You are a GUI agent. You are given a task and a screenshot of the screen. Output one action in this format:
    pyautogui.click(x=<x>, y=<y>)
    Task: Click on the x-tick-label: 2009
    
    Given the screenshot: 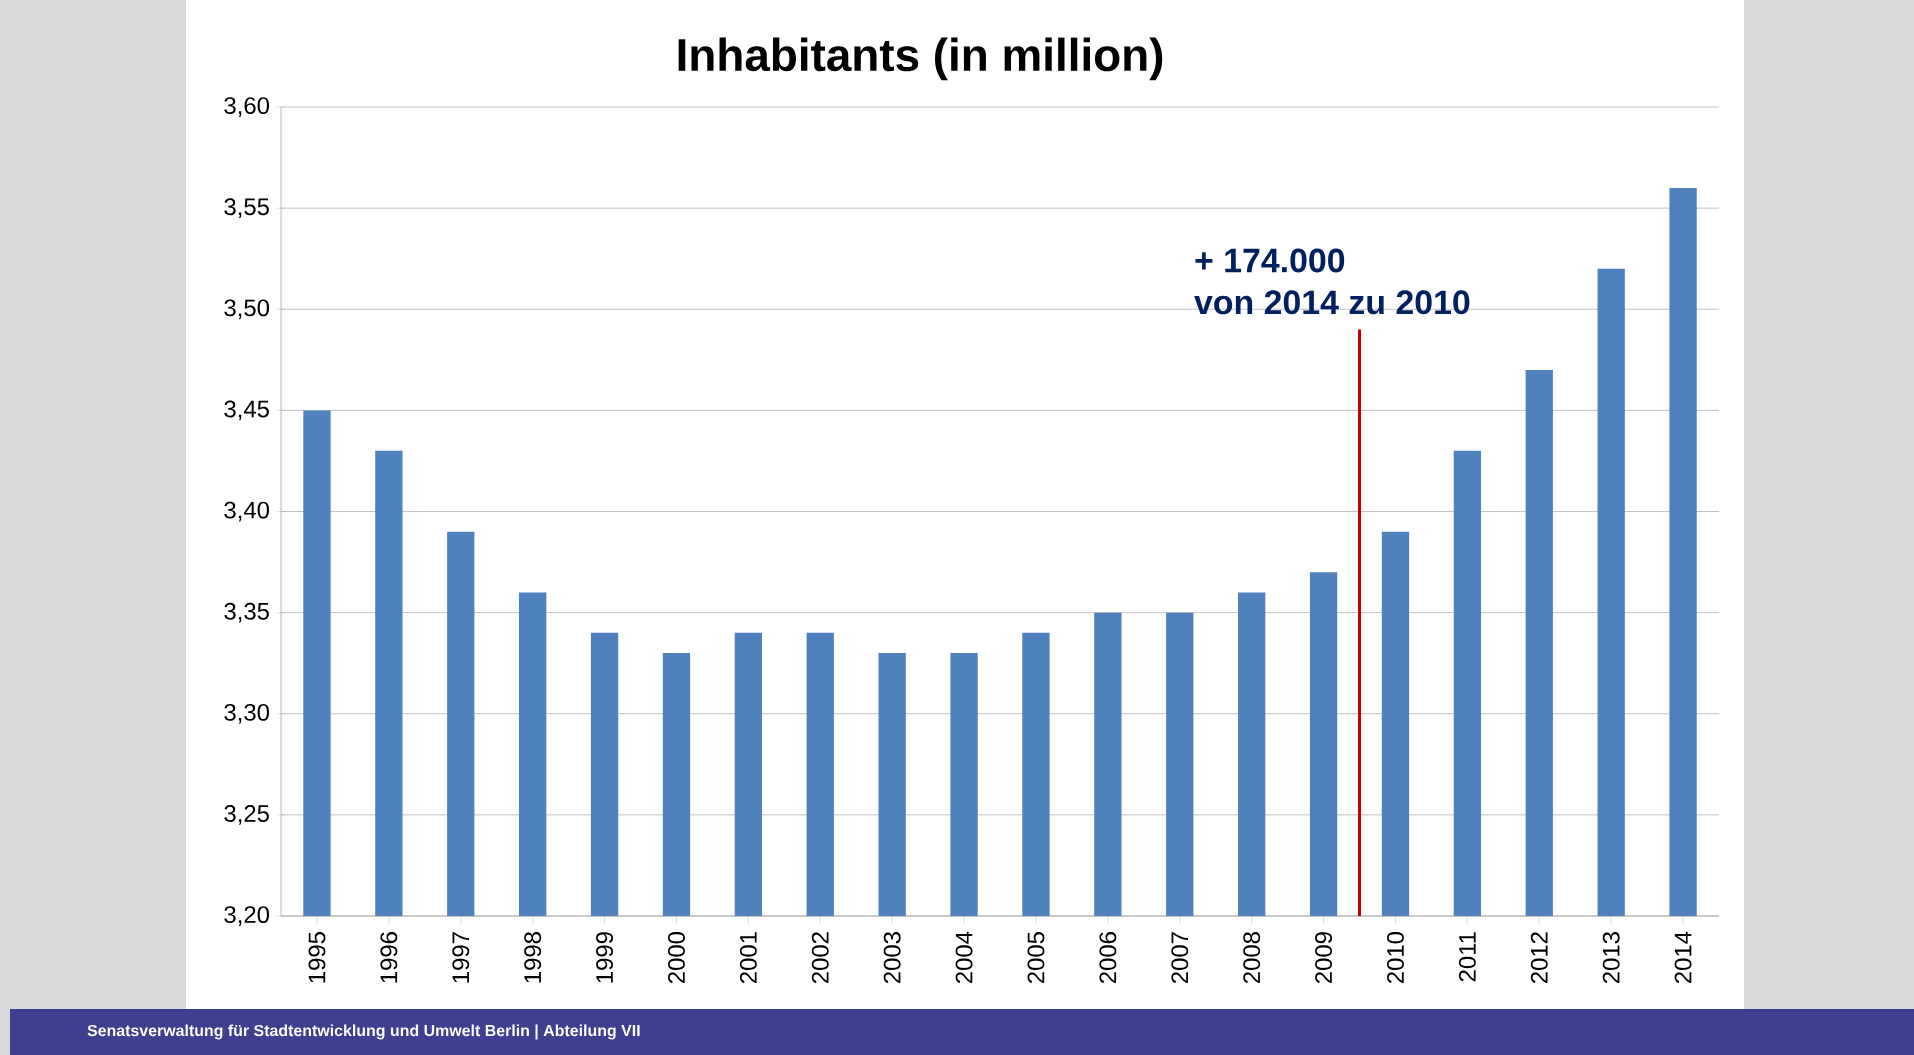 What is the action you would take?
    pyautogui.click(x=1324, y=958)
    